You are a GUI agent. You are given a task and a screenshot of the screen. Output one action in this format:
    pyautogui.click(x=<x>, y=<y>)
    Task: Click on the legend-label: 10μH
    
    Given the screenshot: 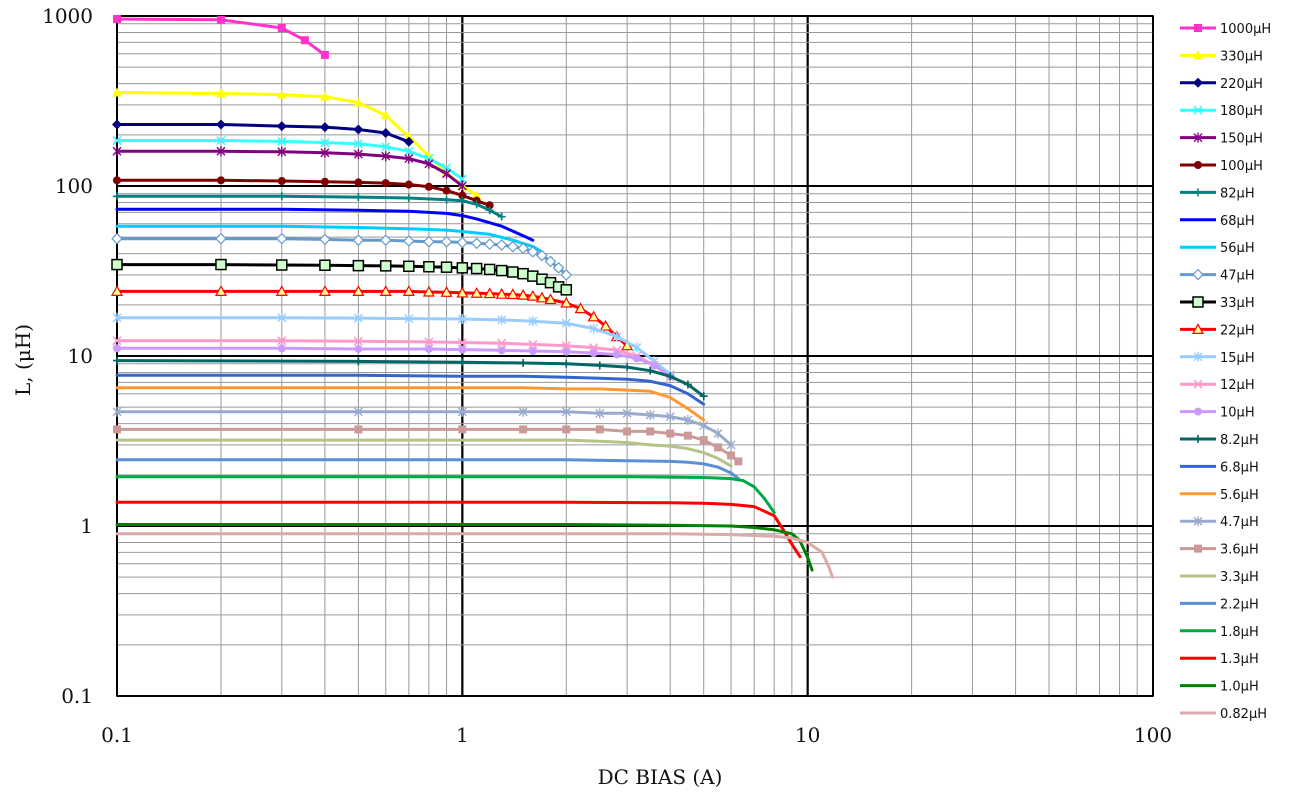 What is the action you would take?
    pyautogui.click(x=1237, y=413)
    